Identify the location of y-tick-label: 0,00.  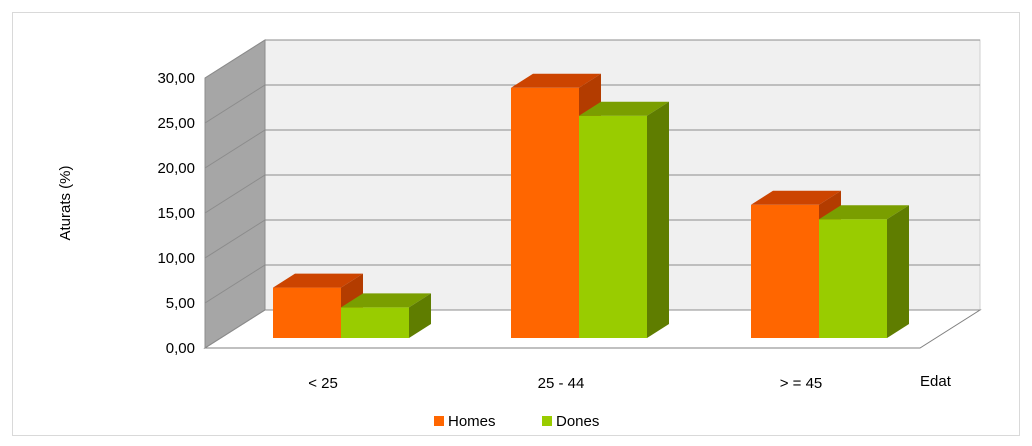
(180, 348).